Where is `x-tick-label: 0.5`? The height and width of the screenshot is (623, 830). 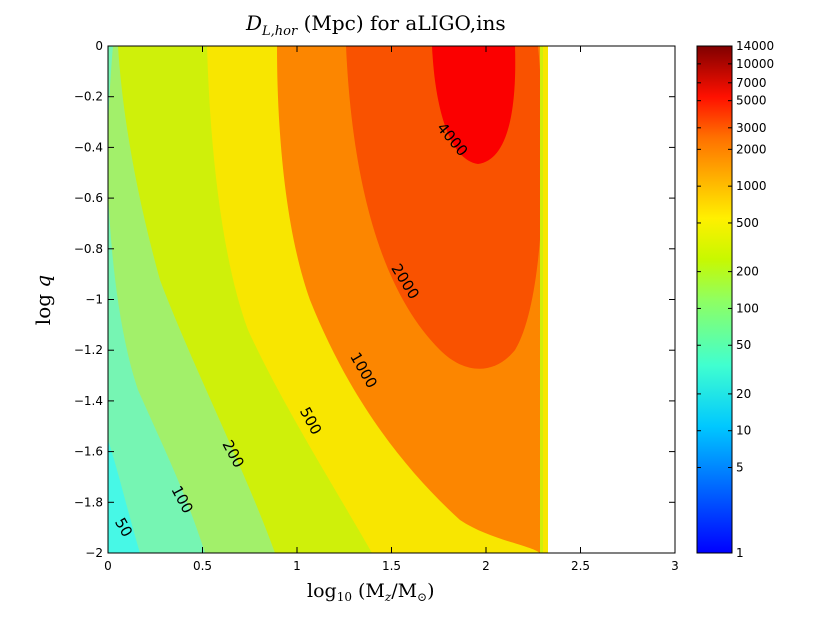
x-tick-label: 0.5 is located at coordinates (202, 566).